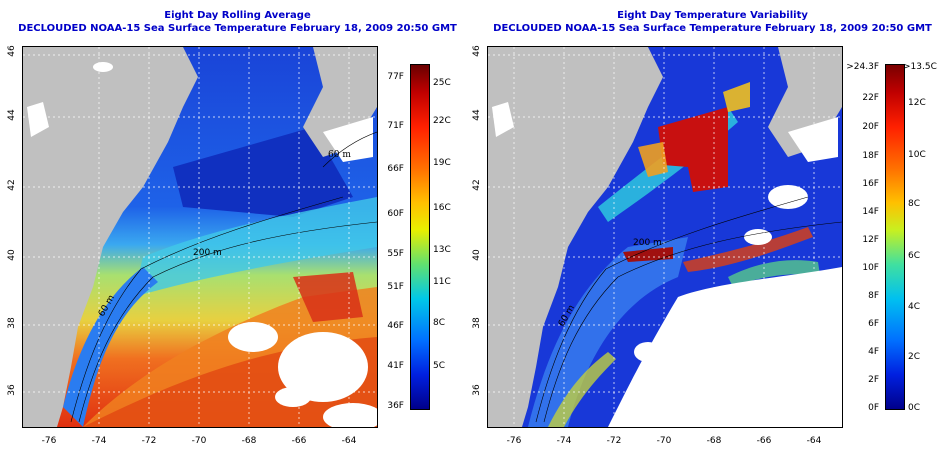  I want to click on colorbar-f-label: 71F, so click(395, 126).